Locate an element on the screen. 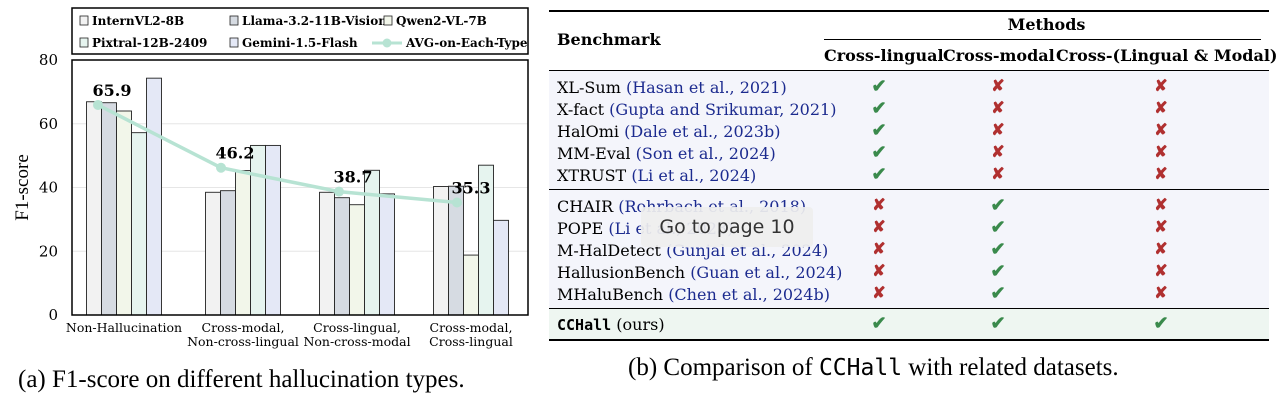 The height and width of the screenshot is (404, 1284). col-header-cross-modal: Cross-modal is located at coordinates (999, 55).